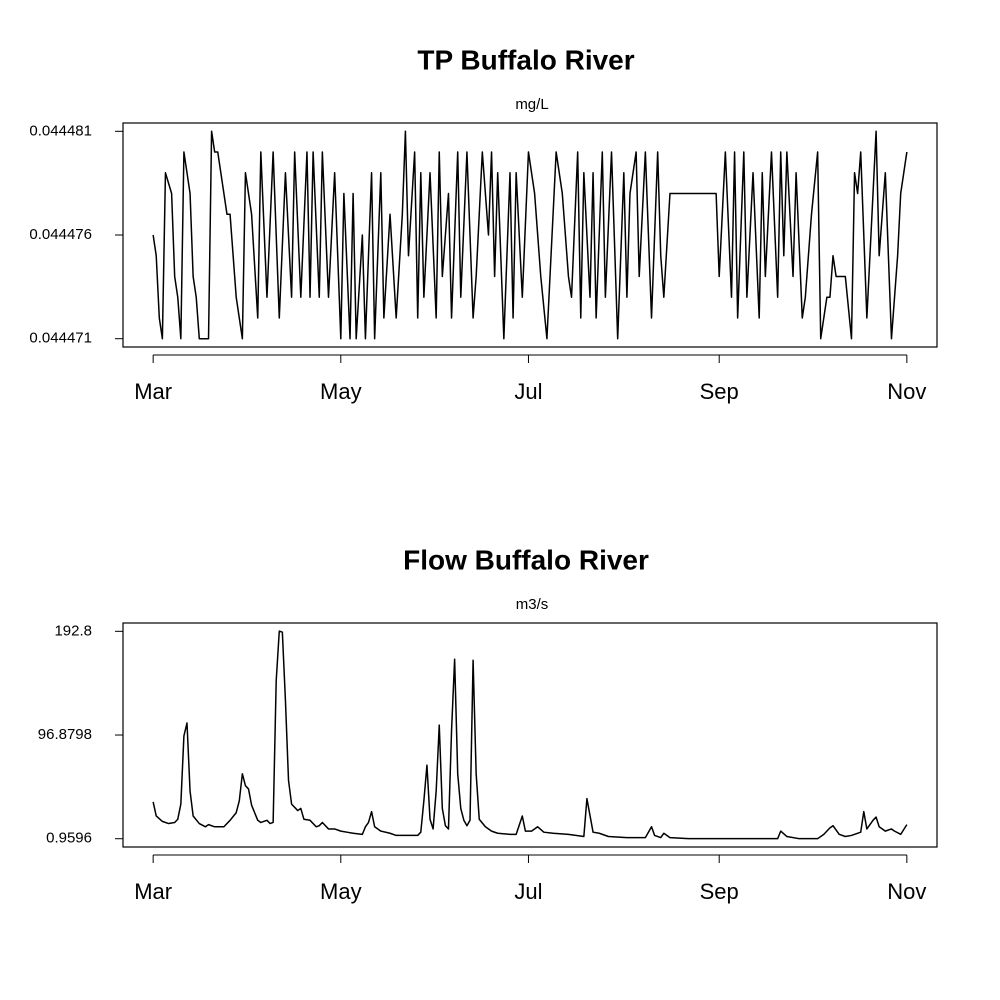  Describe the element at coordinates (60, 234) in the screenshot. I see `y-tick-label: 0.044476` at that location.